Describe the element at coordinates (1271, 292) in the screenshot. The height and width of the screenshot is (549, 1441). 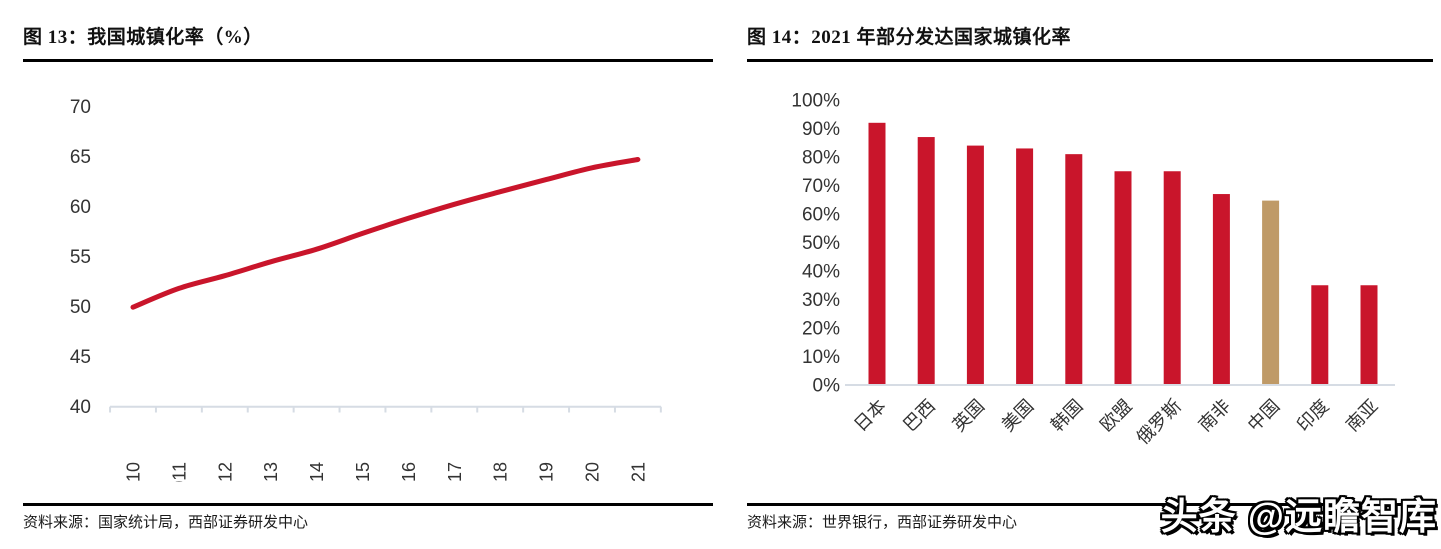
I see `bar-中国` at that location.